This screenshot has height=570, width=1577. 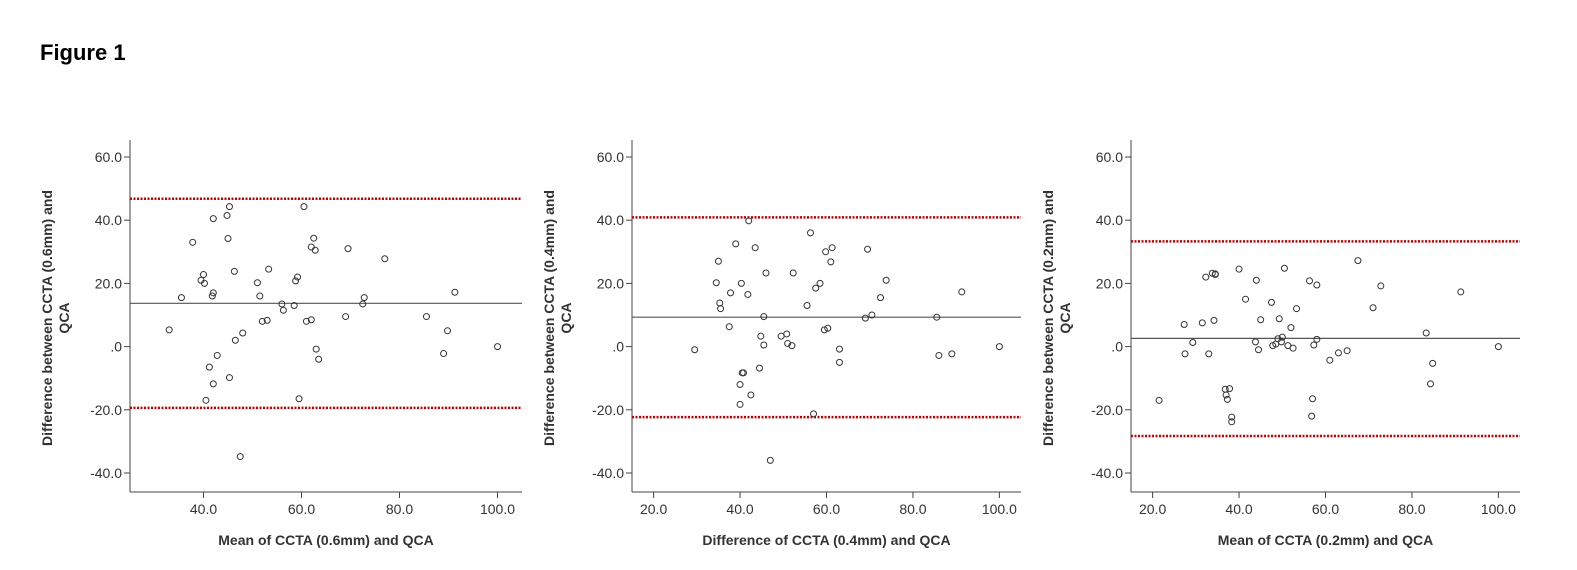 What do you see at coordinates (83, 52) in the screenshot?
I see `figure-title: Figure 1` at bounding box center [83, 52].